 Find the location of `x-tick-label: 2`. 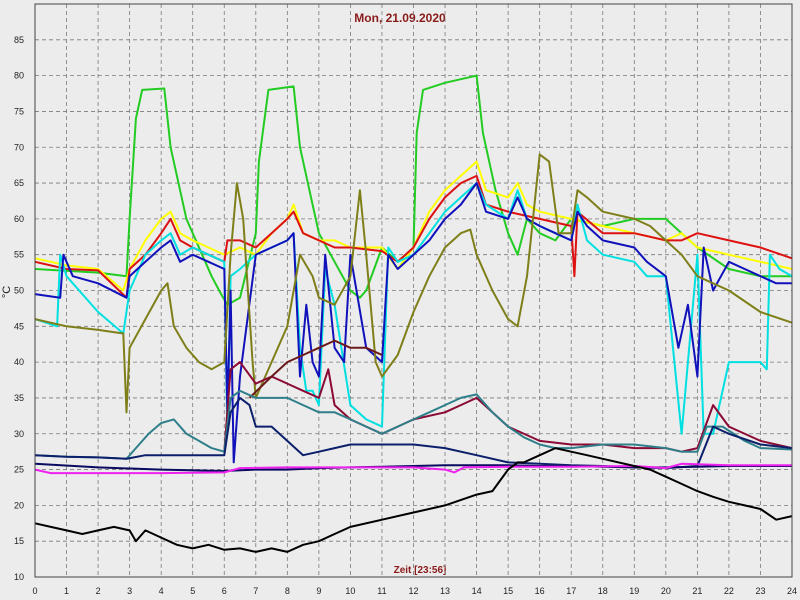

x-tick-label: 2 is located at coordinates (98, 591).